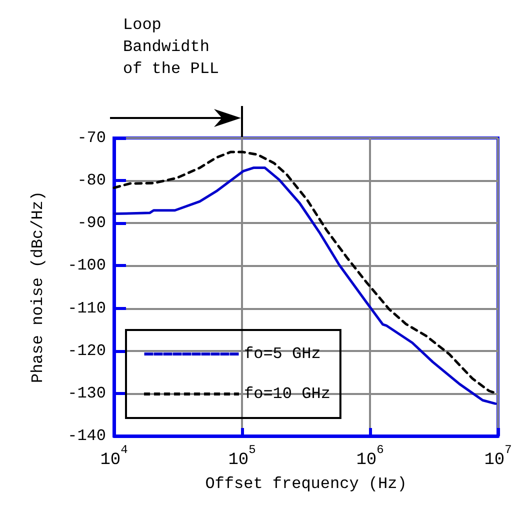 The width and height of the screenshot is (526, 507). I want to click on y-tick-label: -70, so click(91, 138).